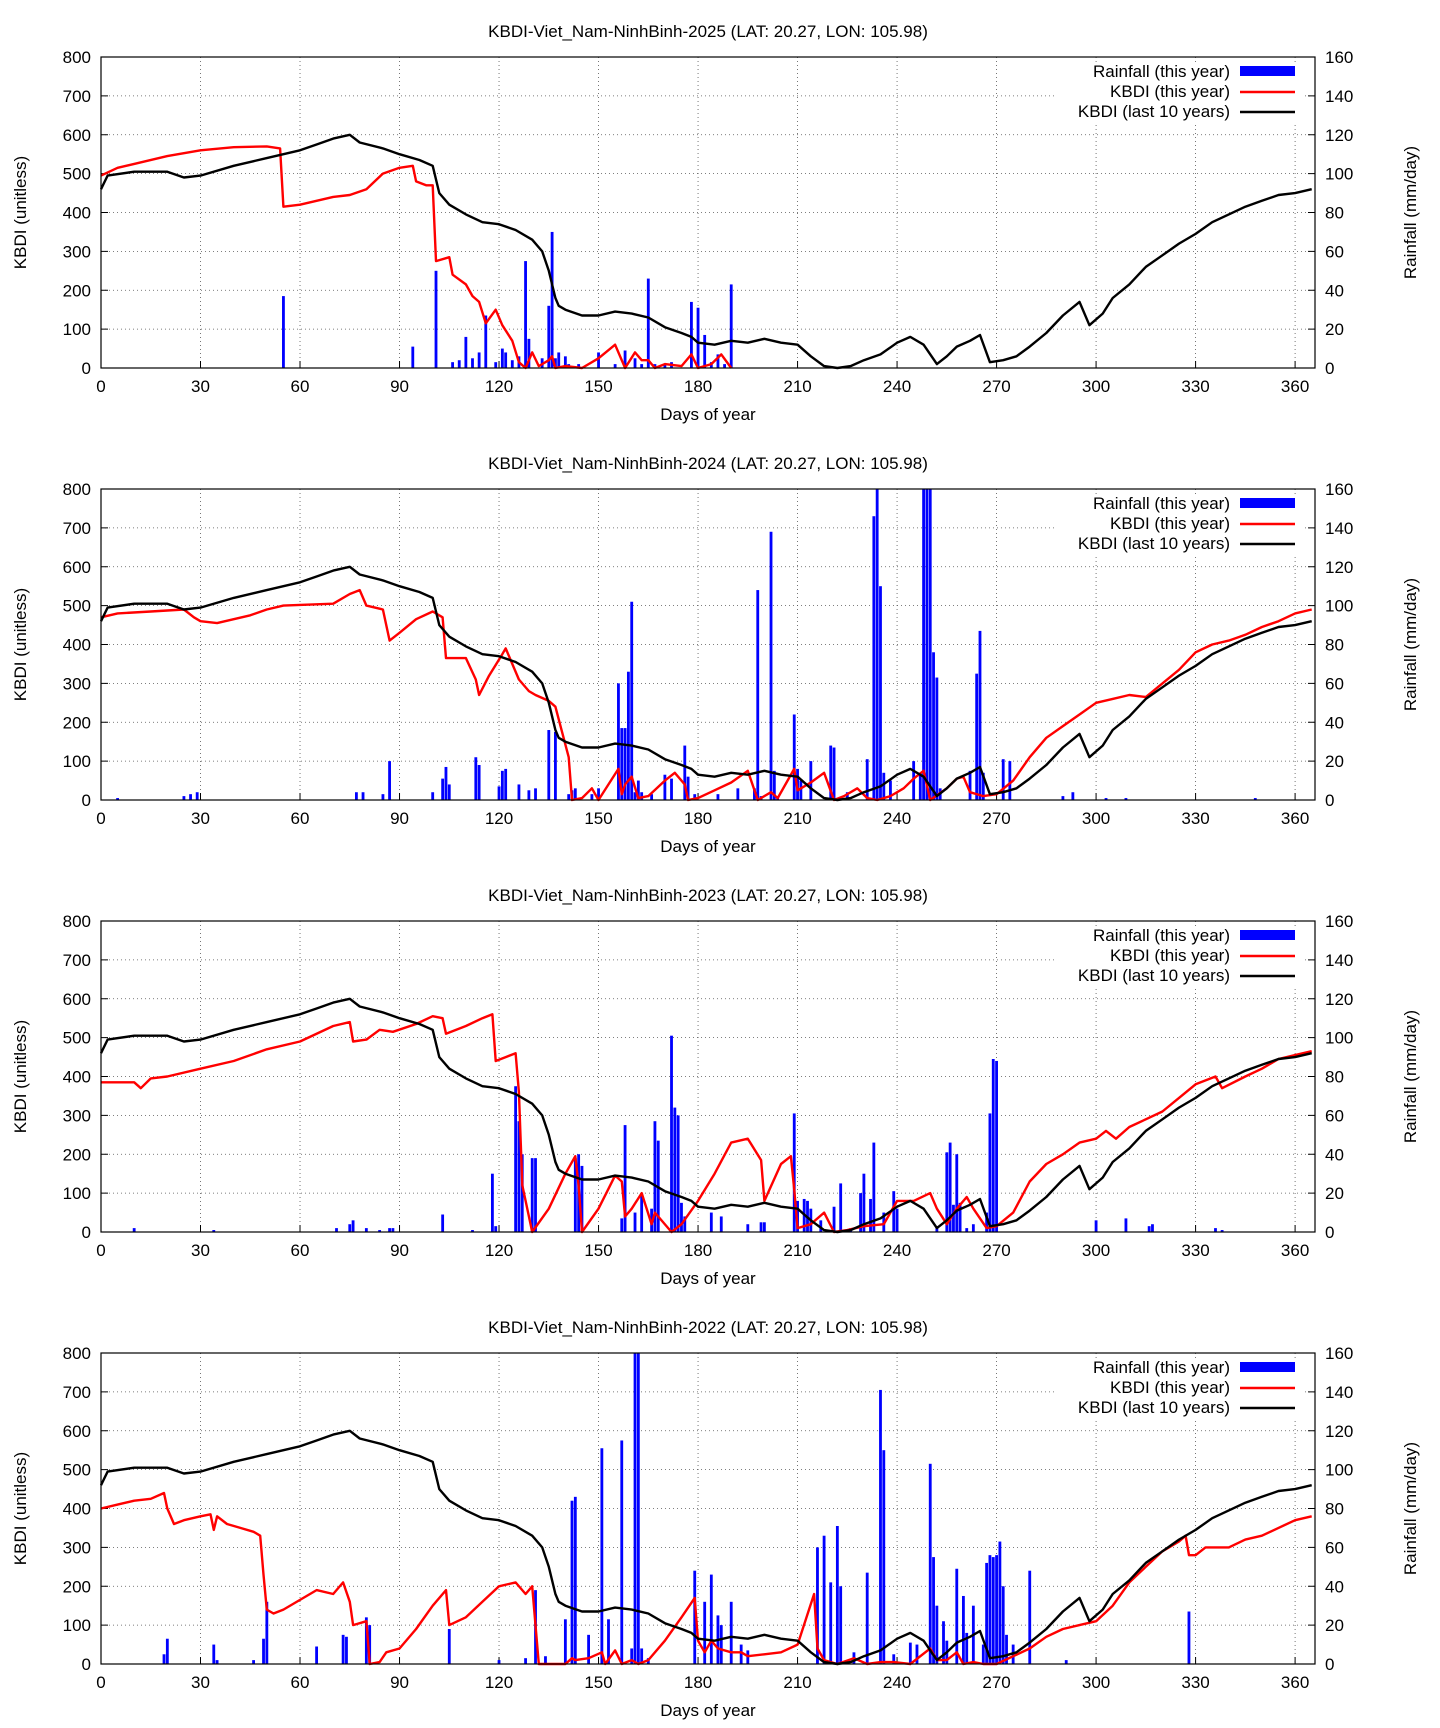 The image size is (1440, 1728). I want to click on x-tick-label: 180, so click(698, 818).